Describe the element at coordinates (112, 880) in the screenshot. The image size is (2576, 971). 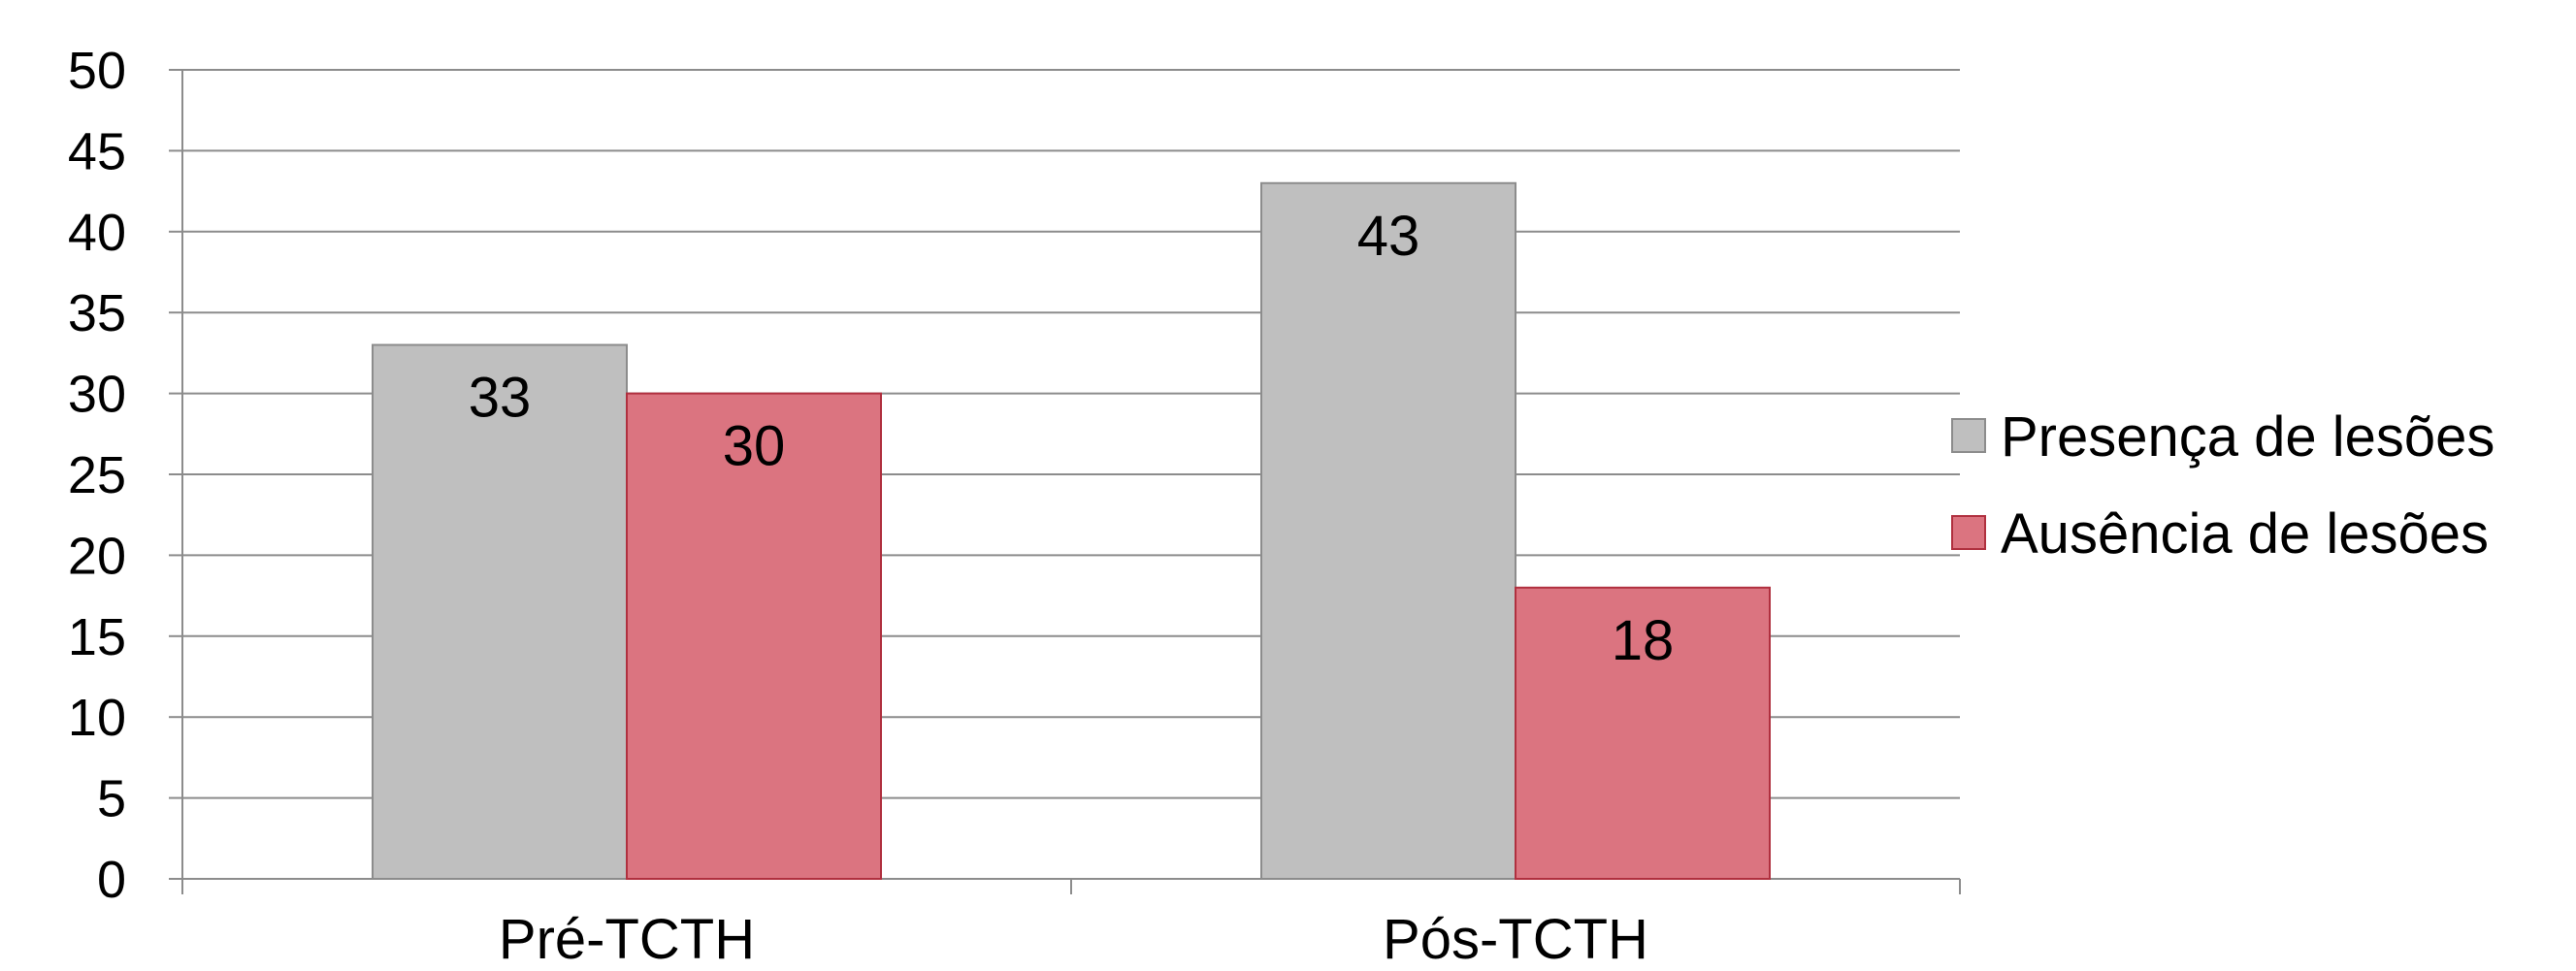
I see `y-tick-label: 0` at that location.